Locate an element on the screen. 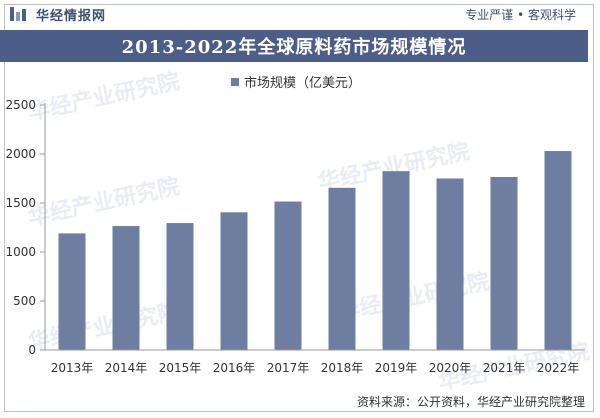  x-tick-label: 2020年 is located at coordinates (450, 368).